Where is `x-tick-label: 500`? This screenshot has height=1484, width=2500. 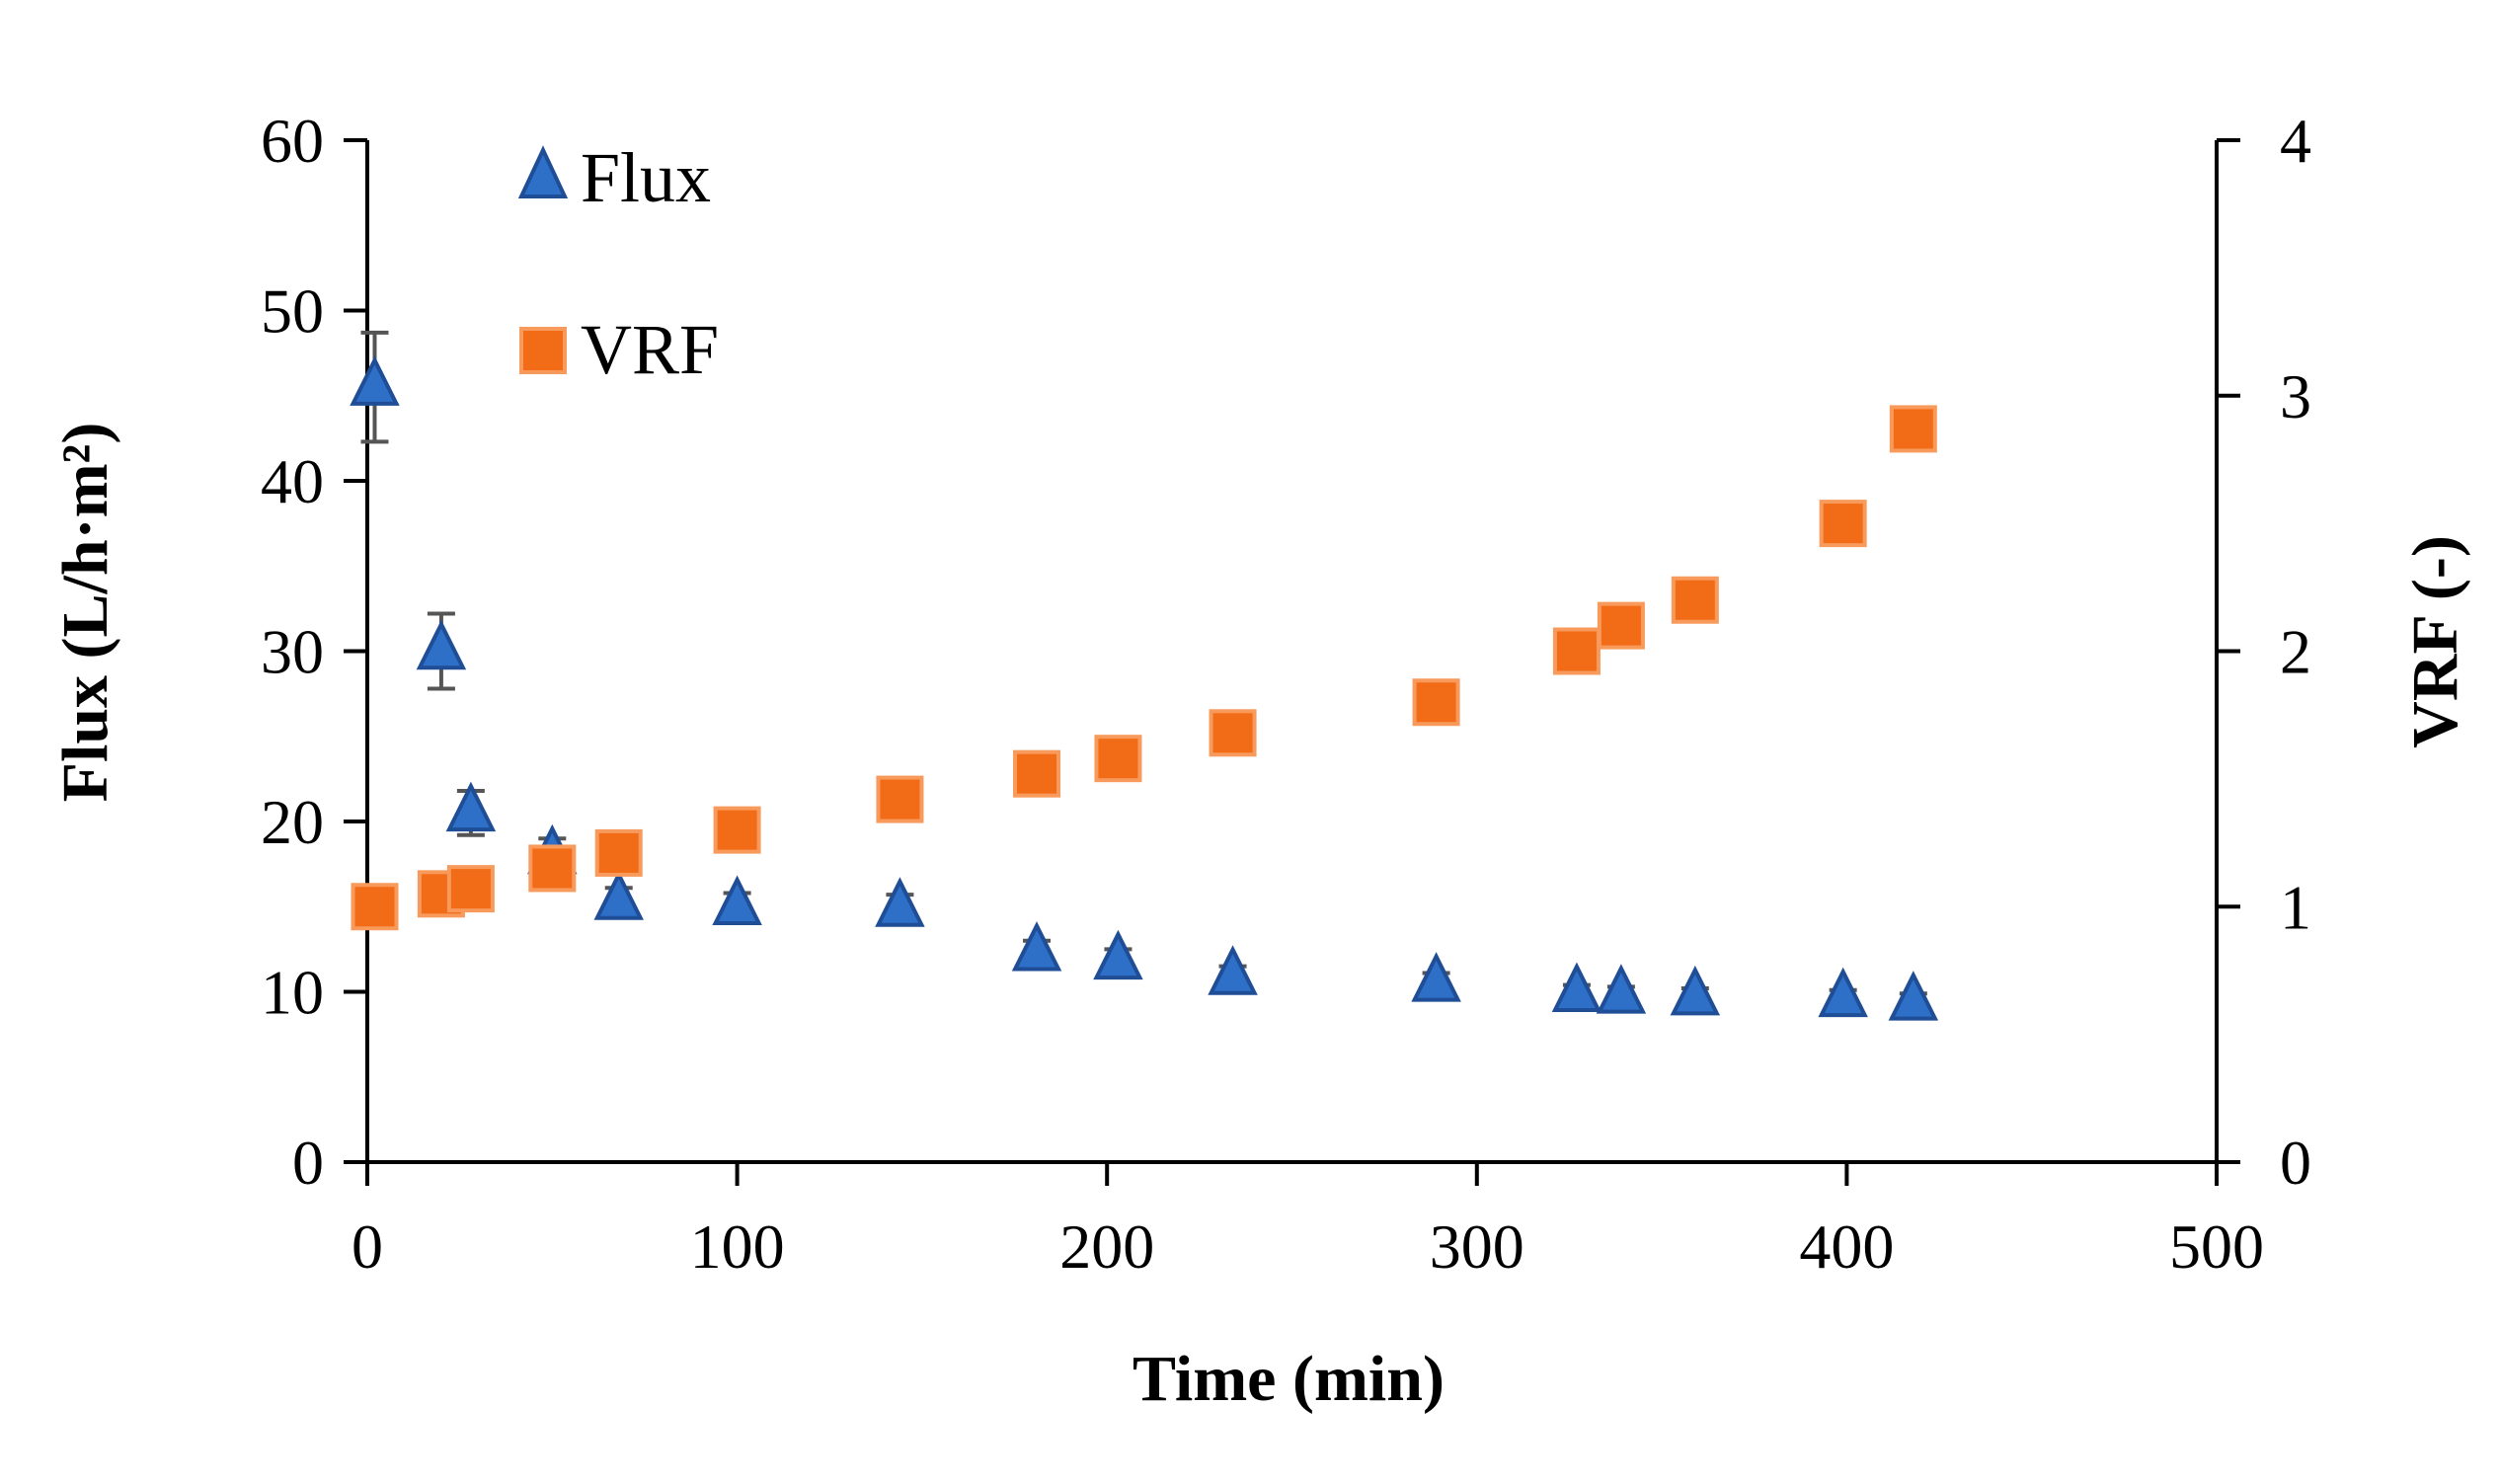
x-tick-label: 500 is located at coordinates (2216, 1247).